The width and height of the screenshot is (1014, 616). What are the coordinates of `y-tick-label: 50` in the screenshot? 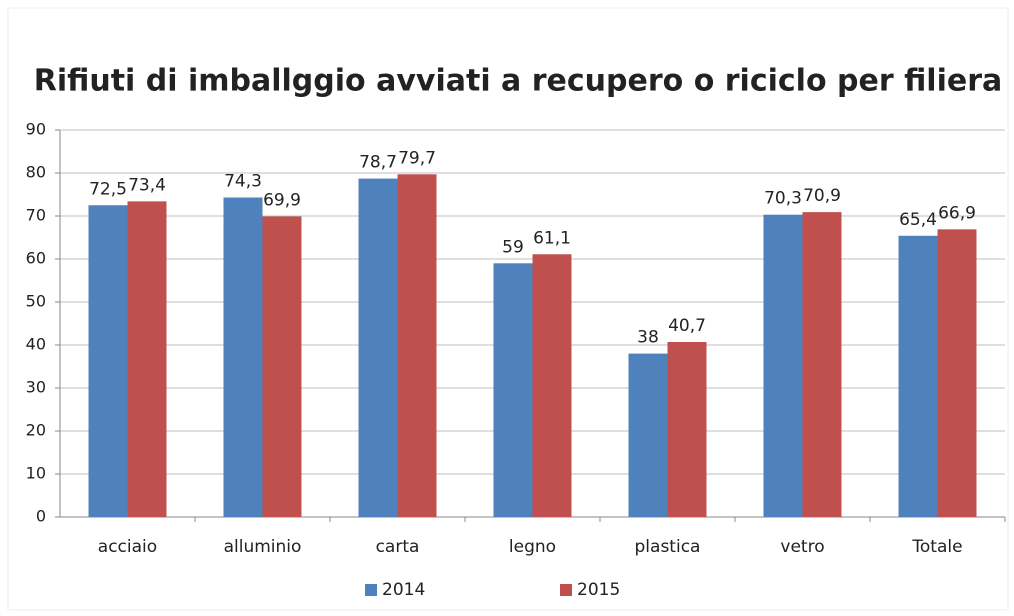 It's located at (36, 301).